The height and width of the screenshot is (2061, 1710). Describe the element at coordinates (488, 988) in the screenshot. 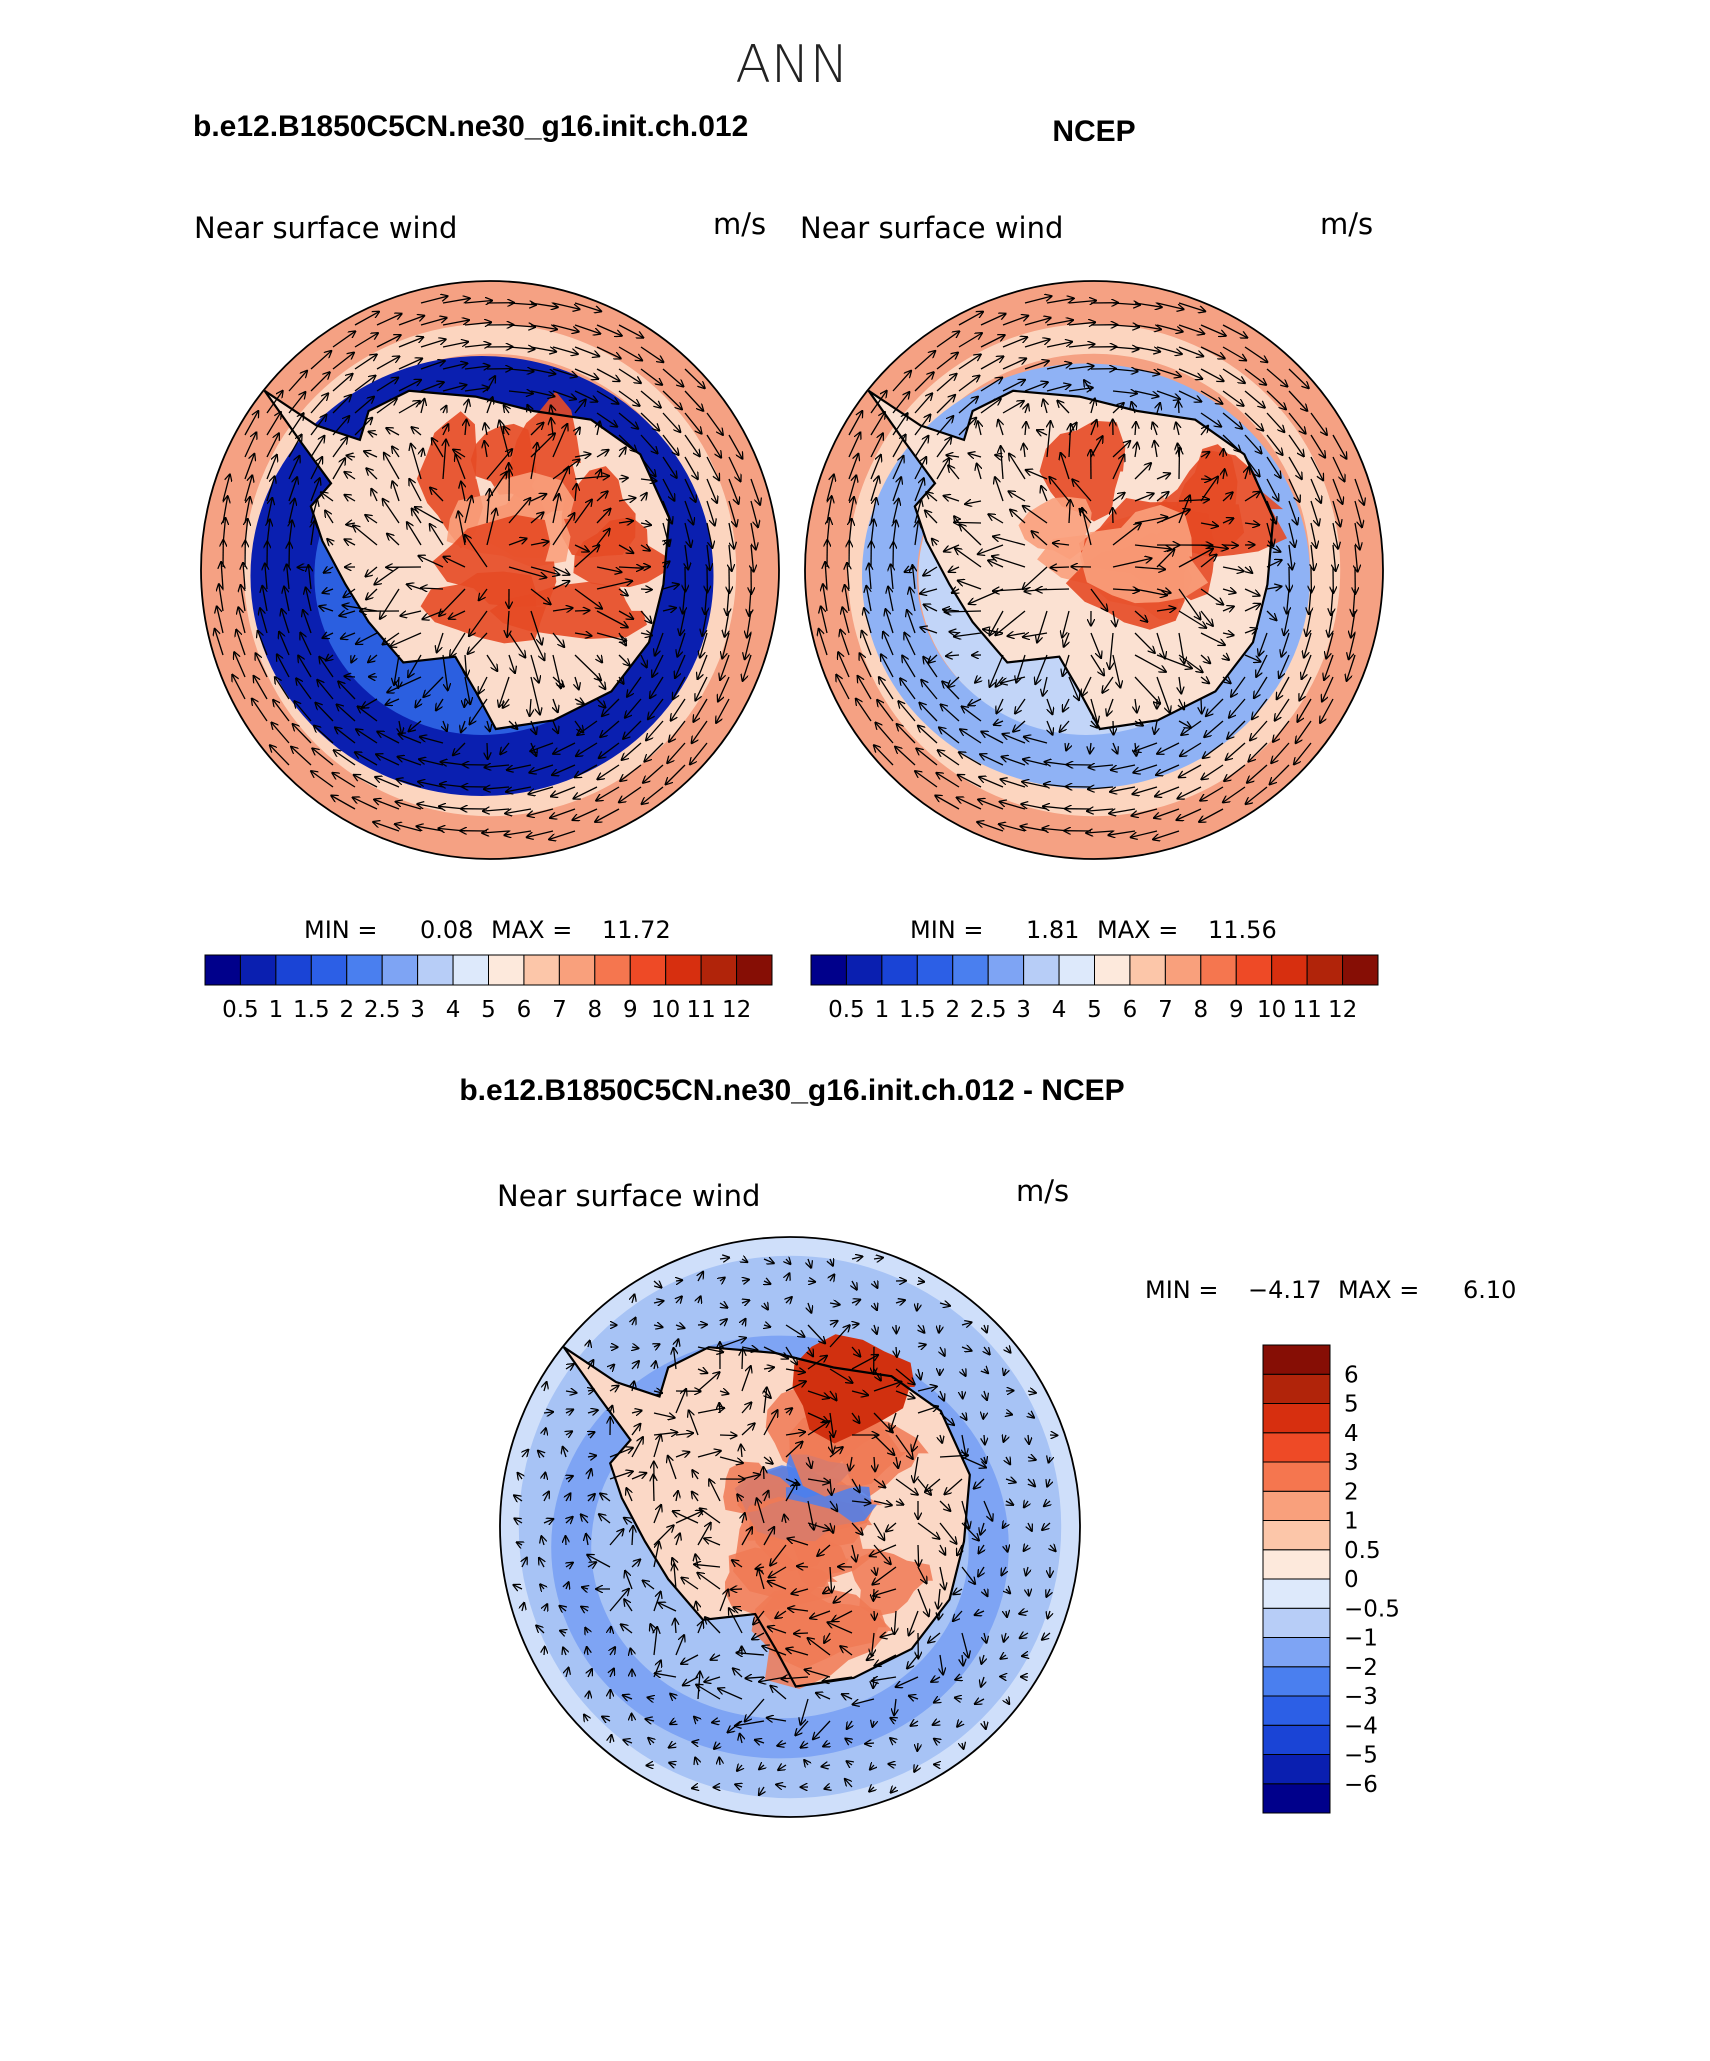

I see `colorbar-model: 0.5 1 1.5 2 2.5 3 4 5 6 7 8 9 10 11 12` at that location.